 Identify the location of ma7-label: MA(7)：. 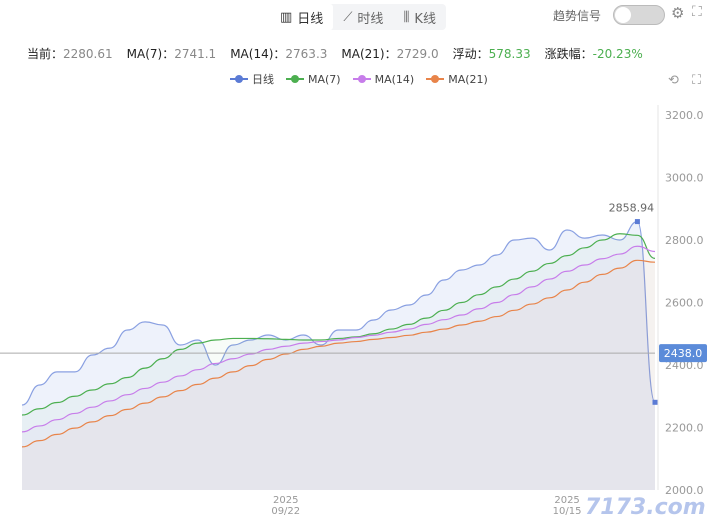
(150, 54).